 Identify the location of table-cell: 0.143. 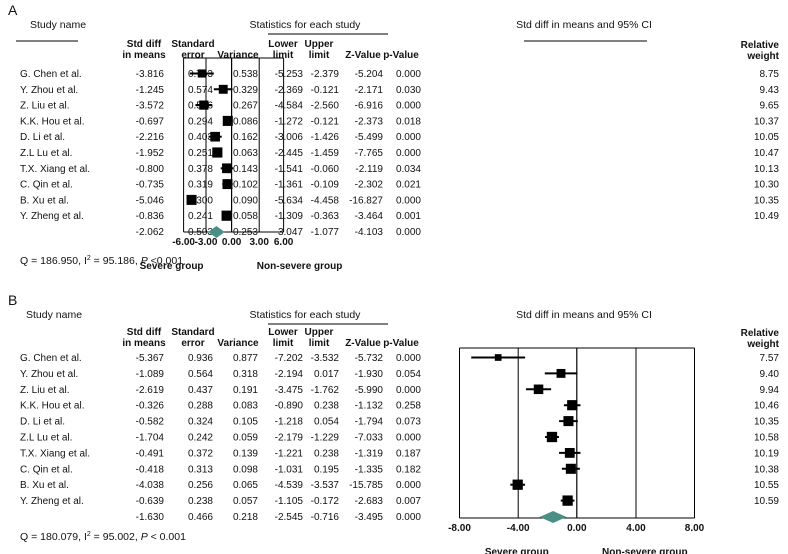
(245, 169).